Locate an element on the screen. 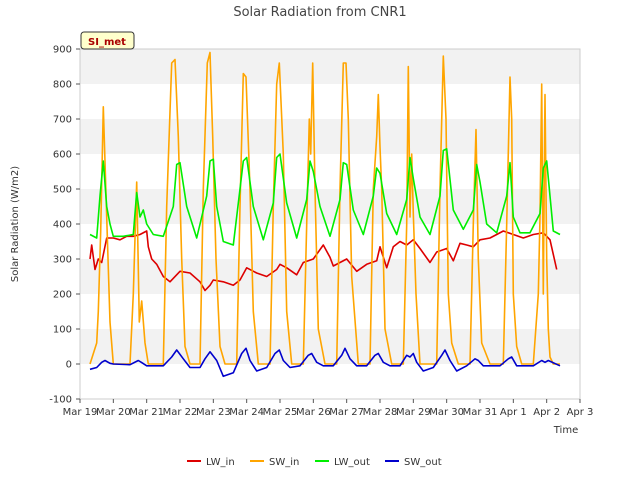 This screenshot has width=640, height=480. x-tick-label: Mar 29 is located at coordinates (413, 412).